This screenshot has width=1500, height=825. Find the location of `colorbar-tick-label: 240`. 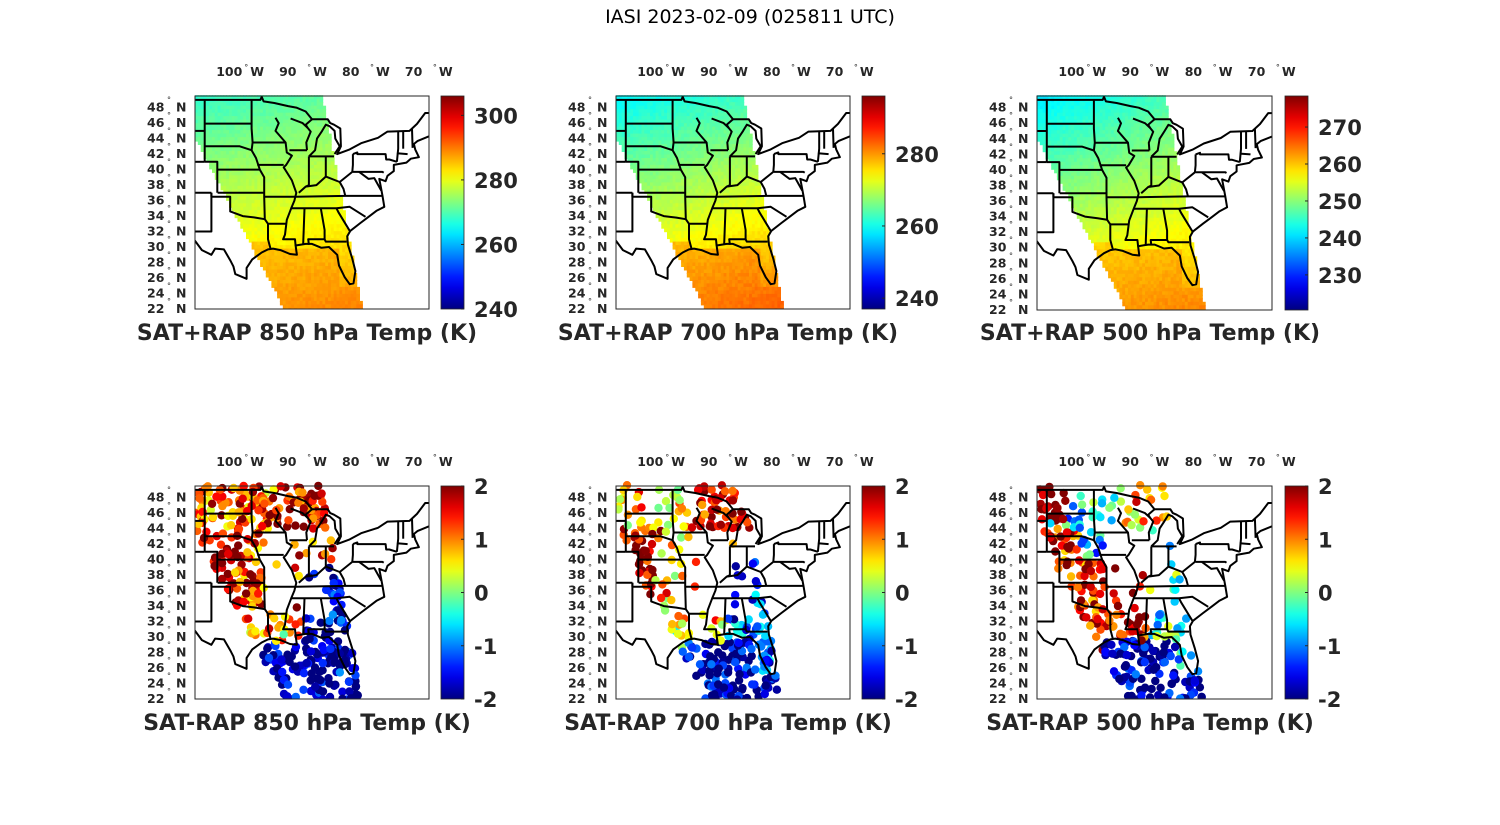

colorbar-tick-label: 240 is located at coordinates (496, 310).